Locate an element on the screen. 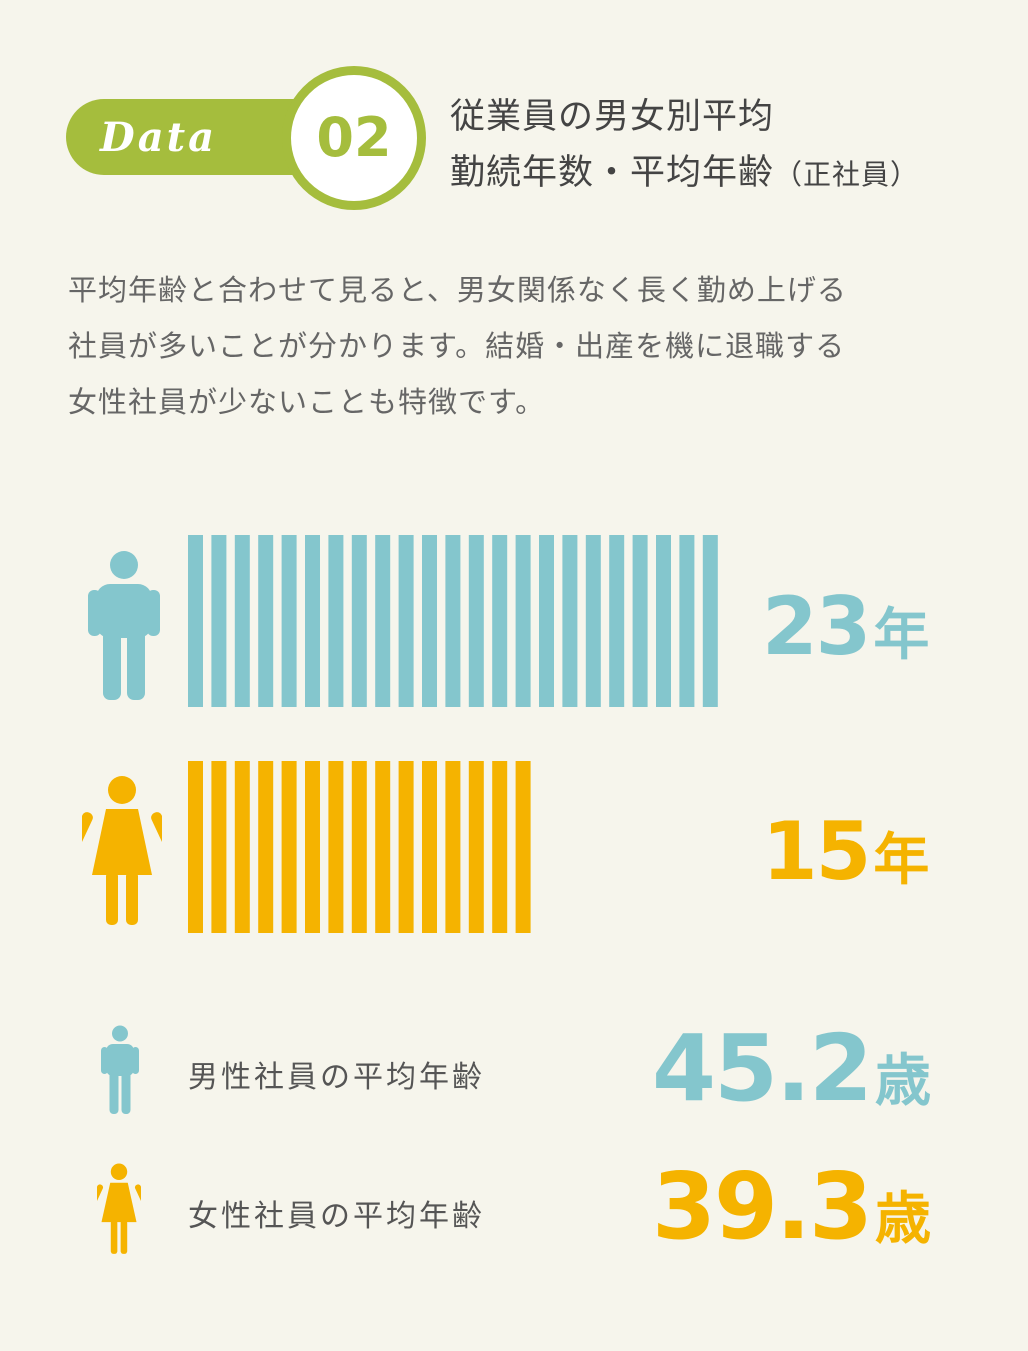 The image size is (1028, 1351). page-title-line2: 勤続年数・平均年齢（正社員） is located at coordinates (684, 169).